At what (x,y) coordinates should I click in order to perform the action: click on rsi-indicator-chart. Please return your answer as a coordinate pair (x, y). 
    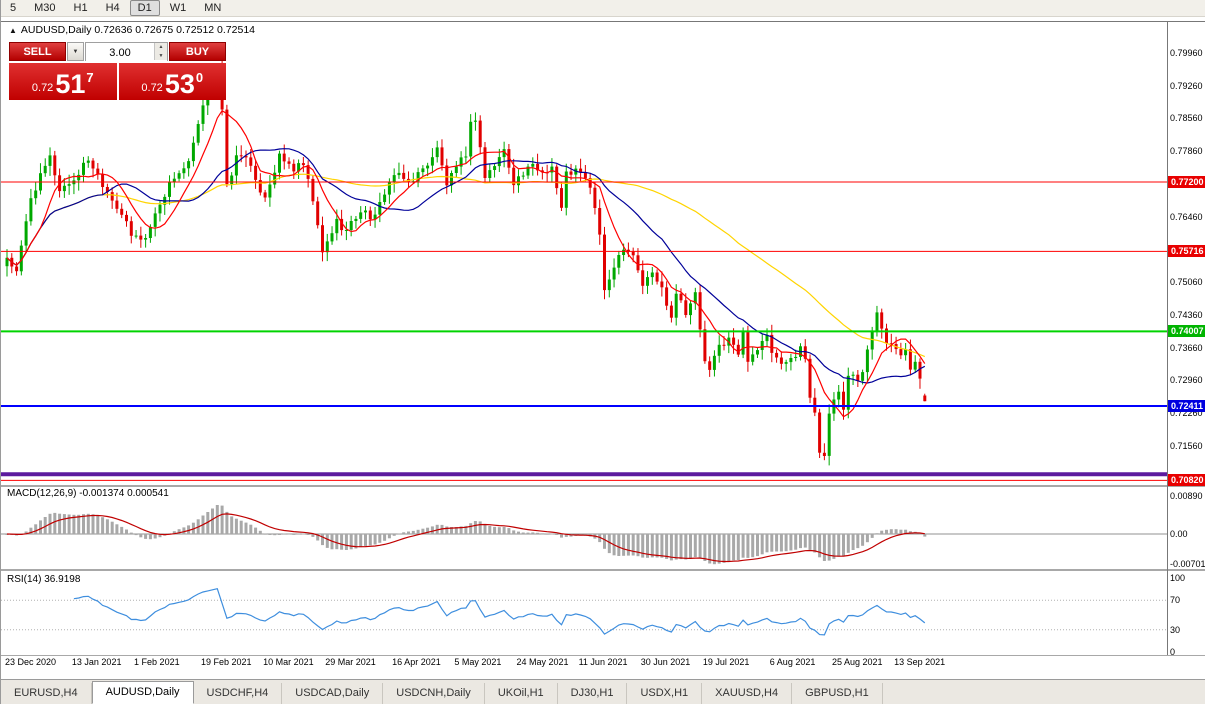
    Looking at the image, I should click on (584, 613).